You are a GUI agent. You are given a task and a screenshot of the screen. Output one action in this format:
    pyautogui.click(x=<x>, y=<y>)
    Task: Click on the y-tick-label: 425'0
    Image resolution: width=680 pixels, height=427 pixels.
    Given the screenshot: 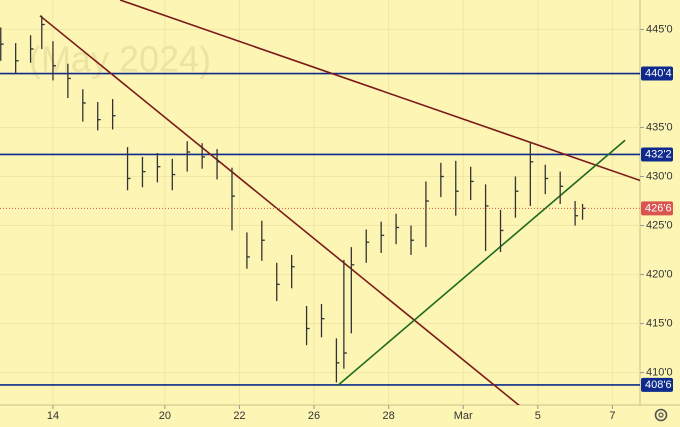 What is the action you would take?
    pyautogui.click(x=659, y=225)
    